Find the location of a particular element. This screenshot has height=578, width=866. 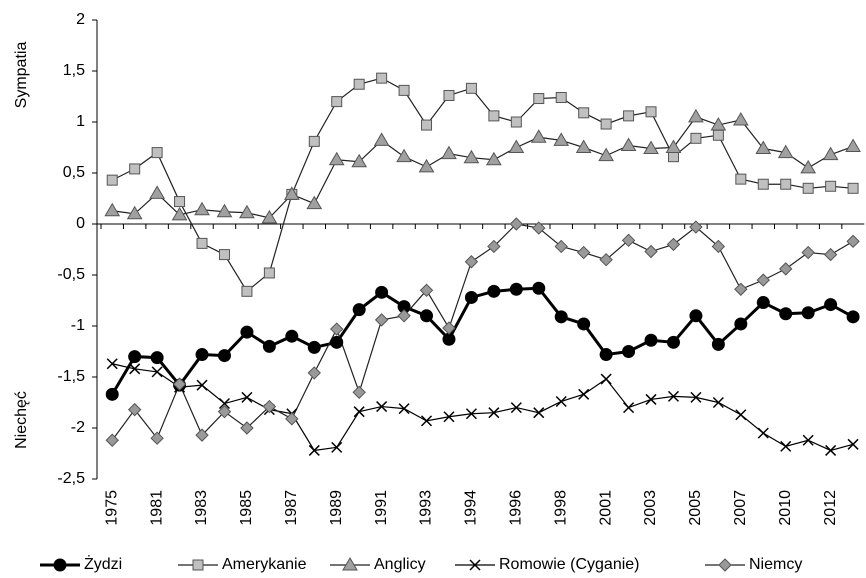

legend-label: Romowie (Cyganie) is located at coordinates (569, 564).